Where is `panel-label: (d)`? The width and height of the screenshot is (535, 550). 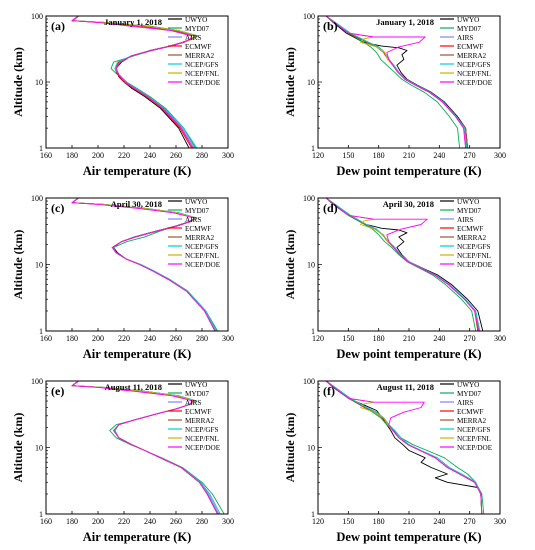
panel-label: (d) is located at coordinates (330, 208).